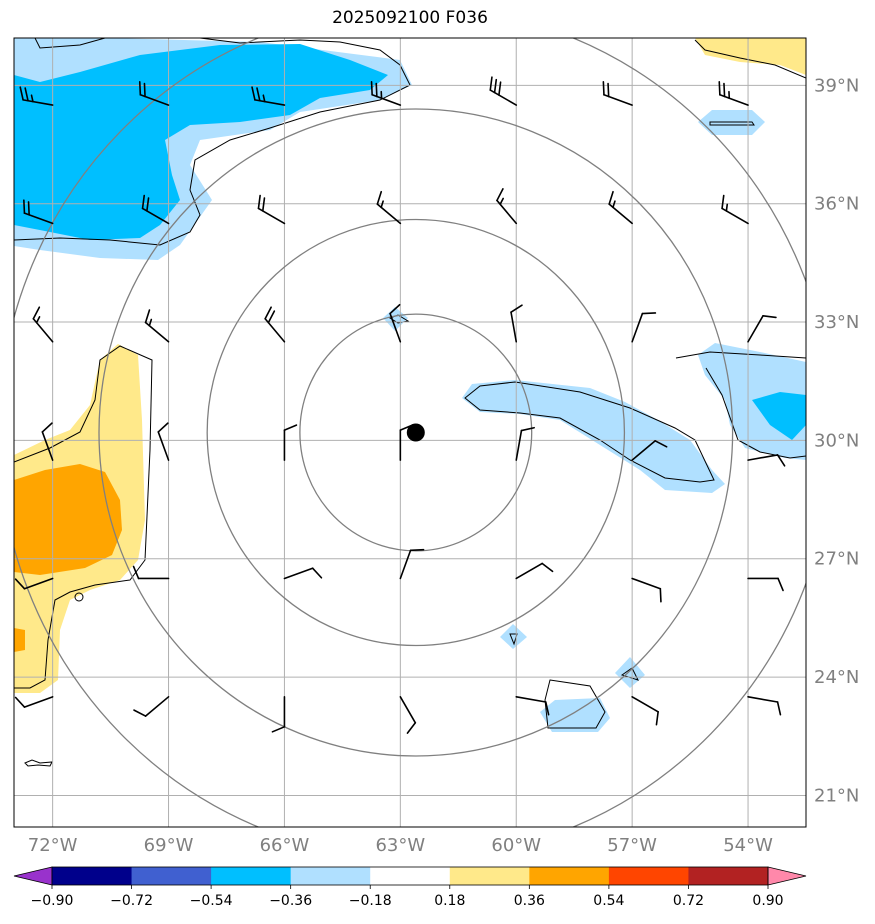  I want to click on storm-center-marker, so click(415, 432).